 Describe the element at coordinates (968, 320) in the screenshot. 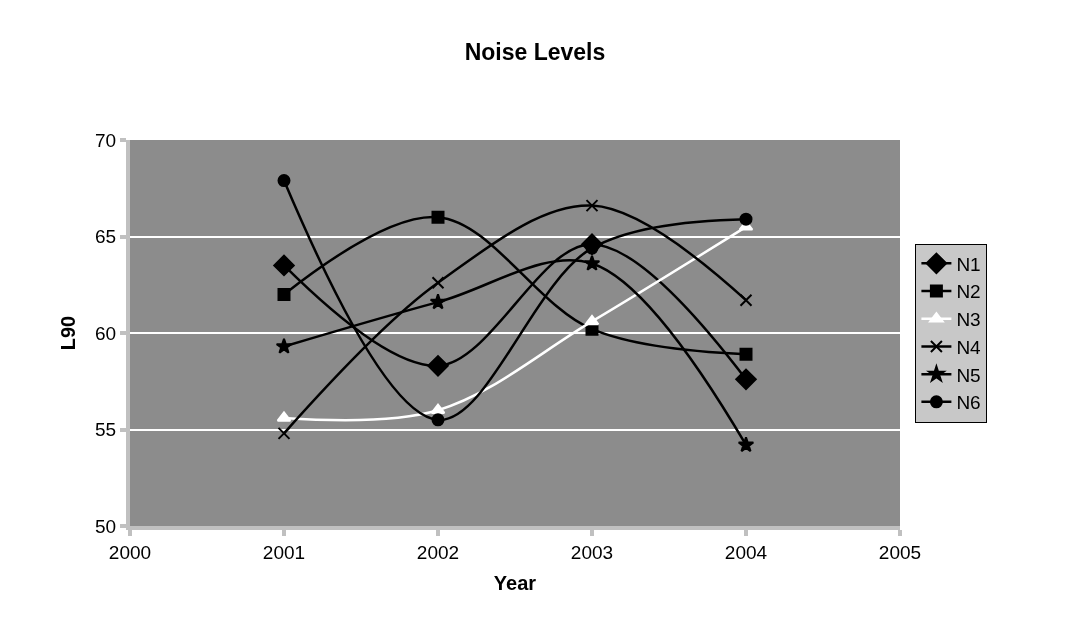

I see `legend-label: N3` at that location.